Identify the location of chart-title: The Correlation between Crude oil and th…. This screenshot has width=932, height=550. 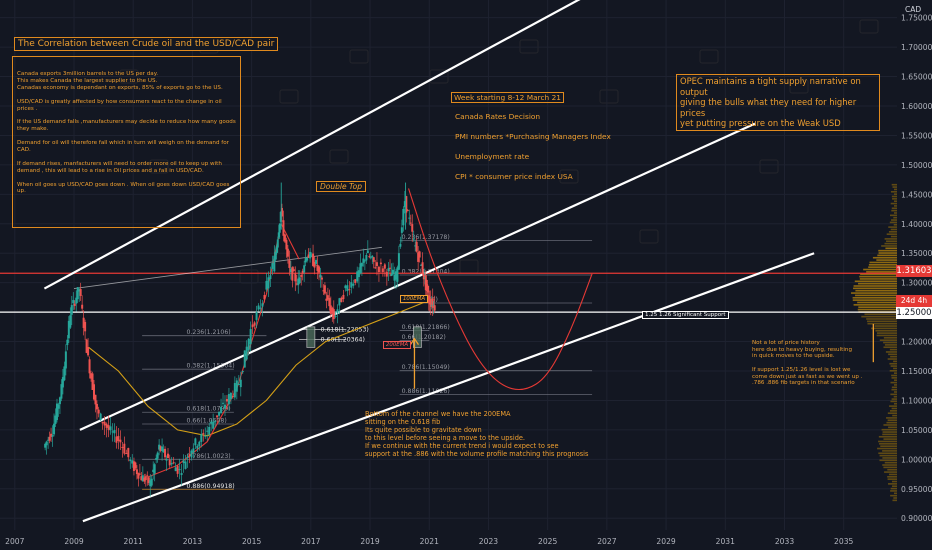
(146, 44).